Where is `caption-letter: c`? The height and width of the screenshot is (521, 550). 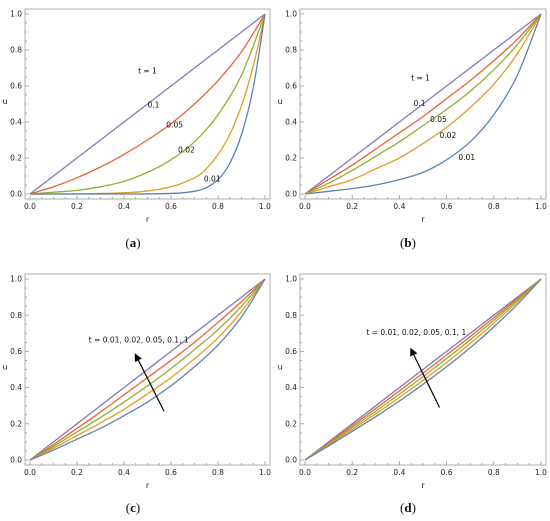
caption-letter: c is located at coordinates (133, 507).